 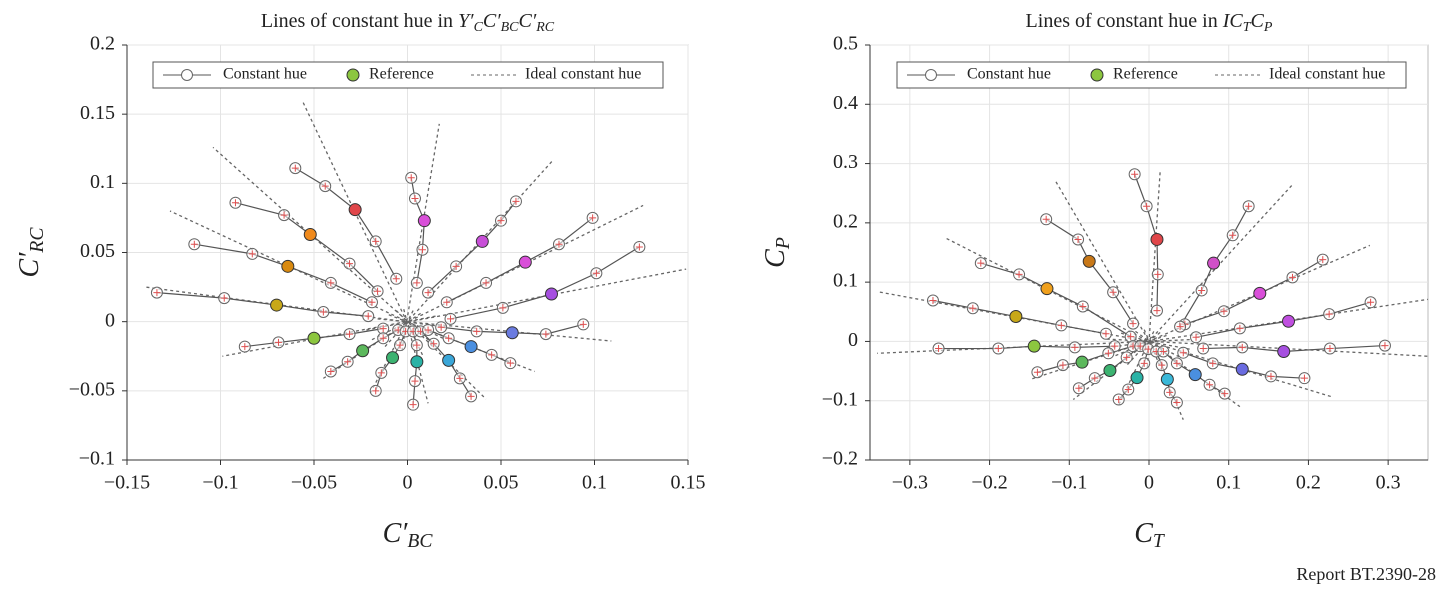 What do you see at coordinates (845, 281) in the screenshot?
I see `y-tick-label: 0.1` at bounding box center [845, 281].